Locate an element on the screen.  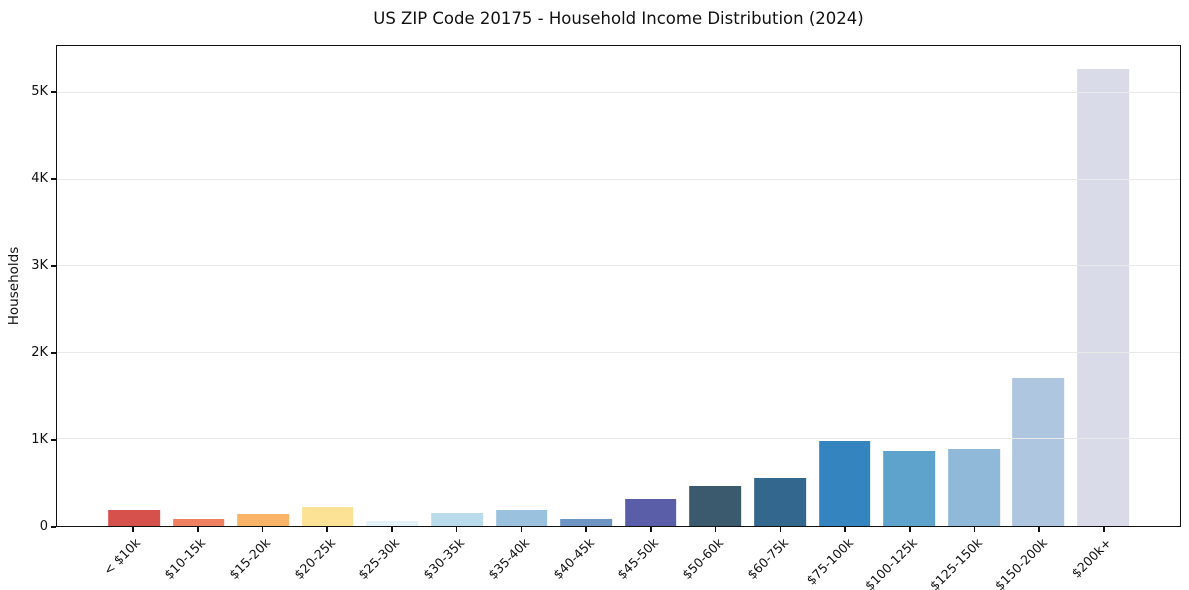
x-tick-label: $15-20k is located at coordinates (250, 559).